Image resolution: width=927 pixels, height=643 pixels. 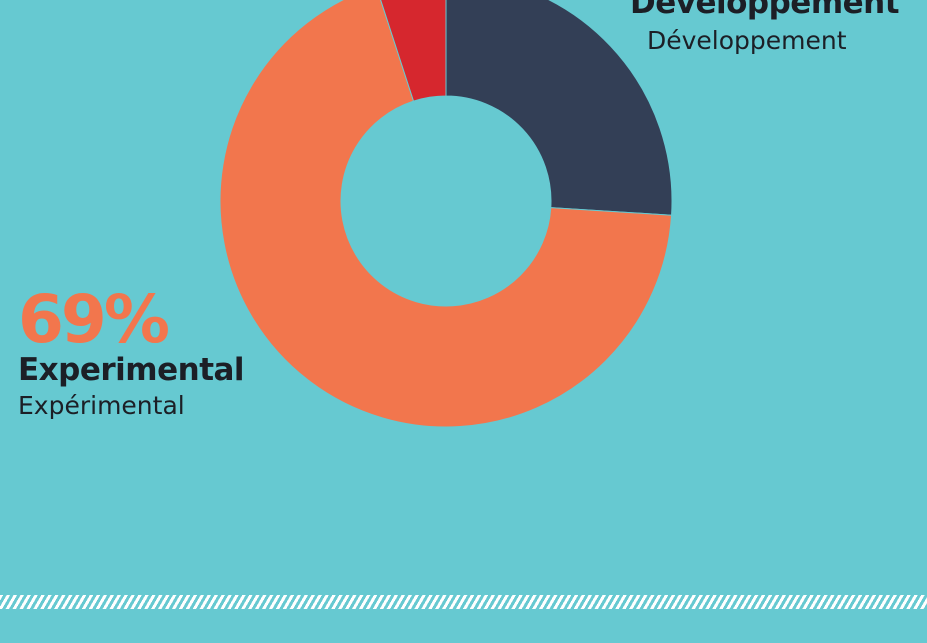 I want to click on developpement-label-group: Developpement Développement, so click(x=765, y=27).